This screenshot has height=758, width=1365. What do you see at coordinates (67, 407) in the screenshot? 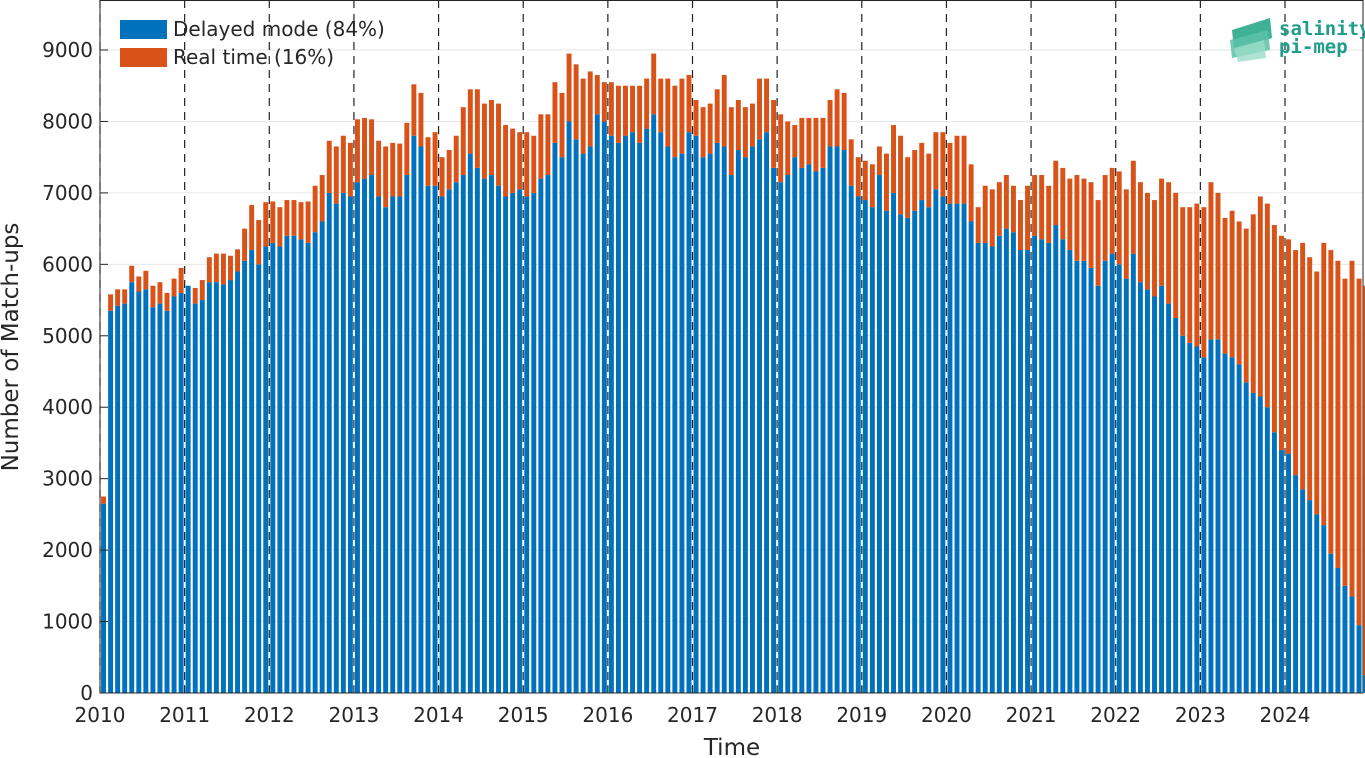
I see `y-tick-label: 4000` at bounding box center [67, 407].